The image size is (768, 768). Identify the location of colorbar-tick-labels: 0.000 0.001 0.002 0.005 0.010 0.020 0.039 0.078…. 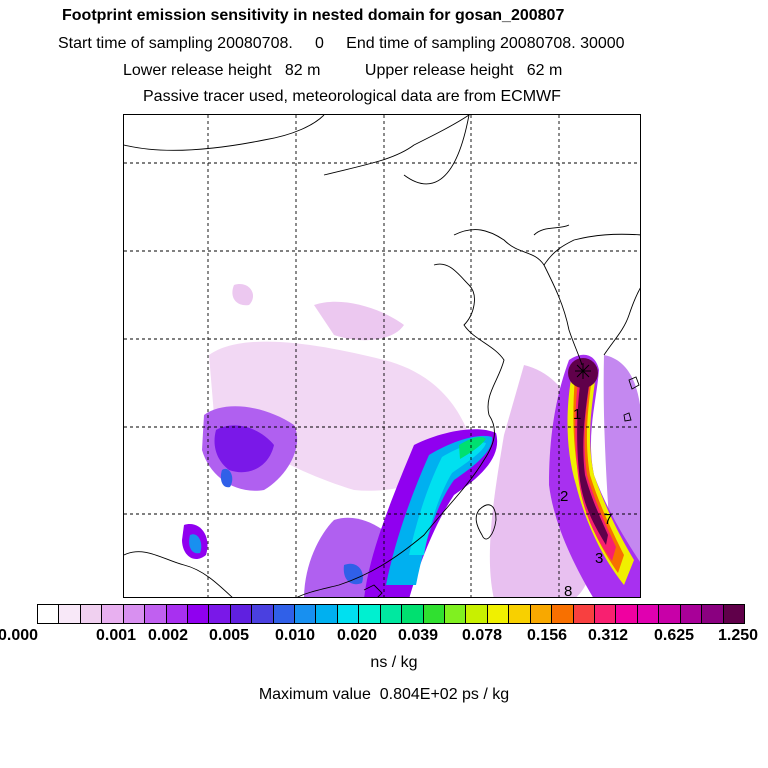
(384, 637).